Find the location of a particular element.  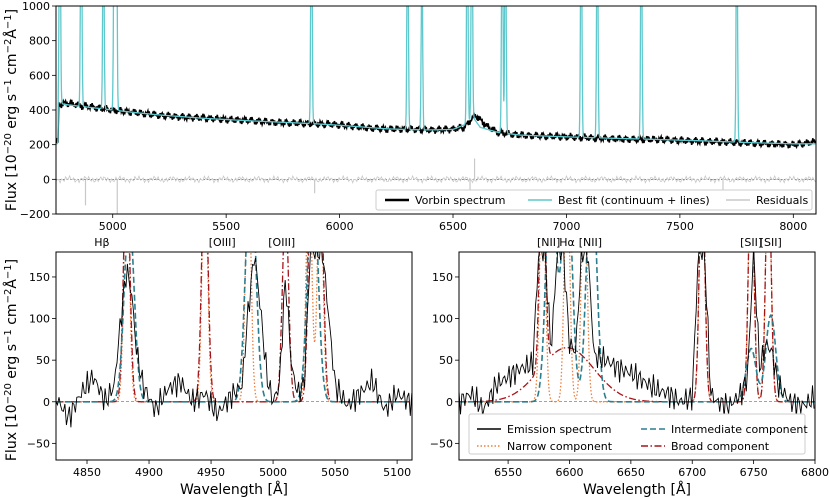

x-tick-label: 6500 is located at coordinates (453, 226).